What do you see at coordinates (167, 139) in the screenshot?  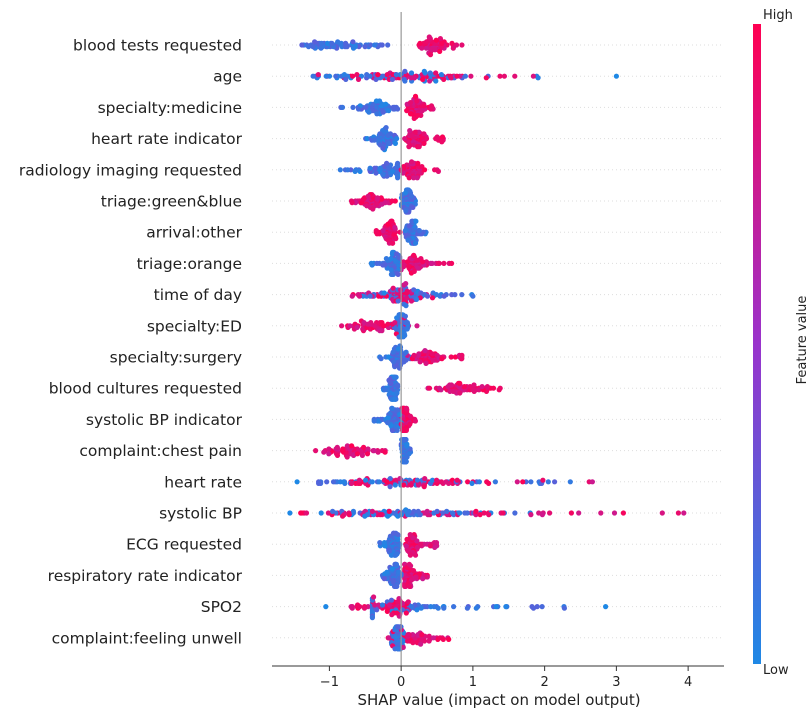 I see `feature-label: heart rate indicator` at bounding box center [167, 139].